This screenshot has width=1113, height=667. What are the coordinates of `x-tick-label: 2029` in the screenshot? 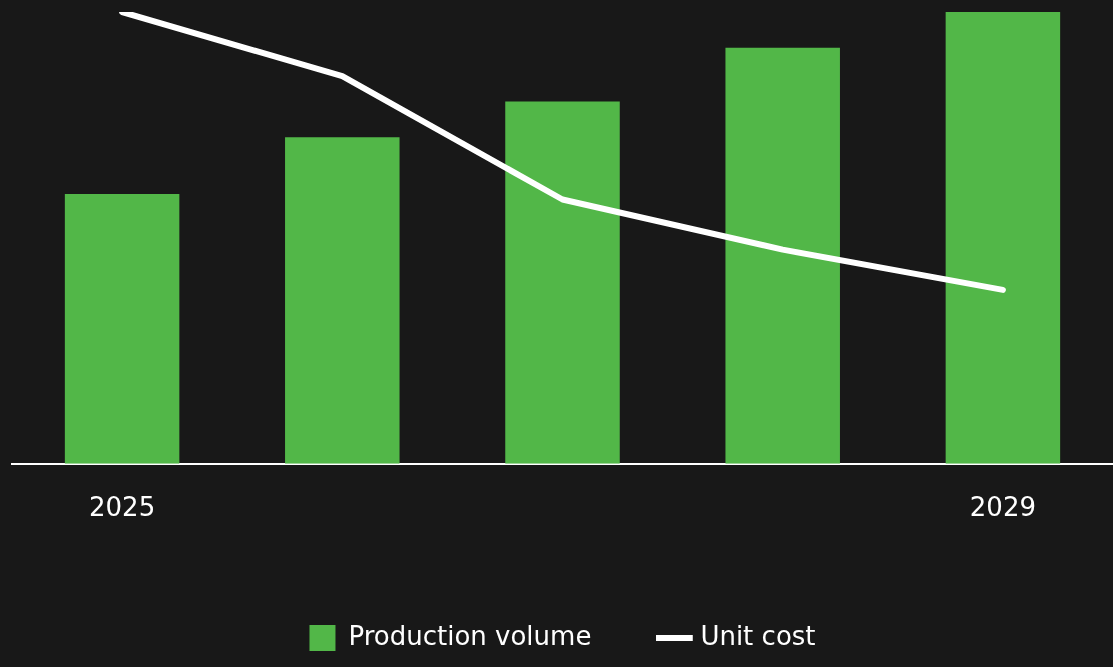 It's located at (1002, 507).